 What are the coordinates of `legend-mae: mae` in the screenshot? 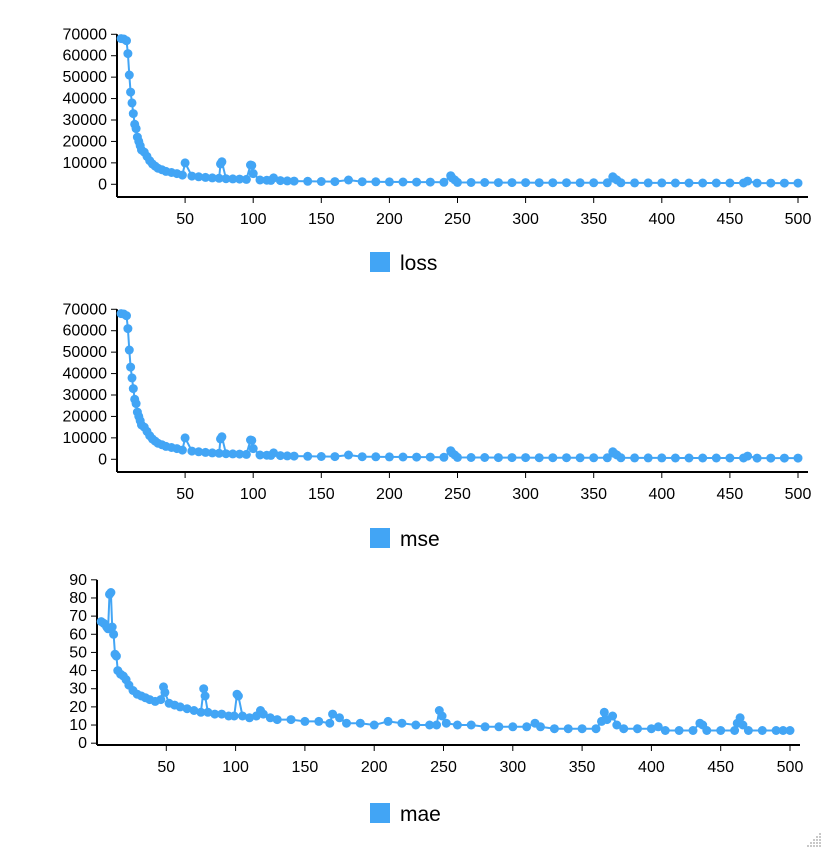 It's located at (405, 814).